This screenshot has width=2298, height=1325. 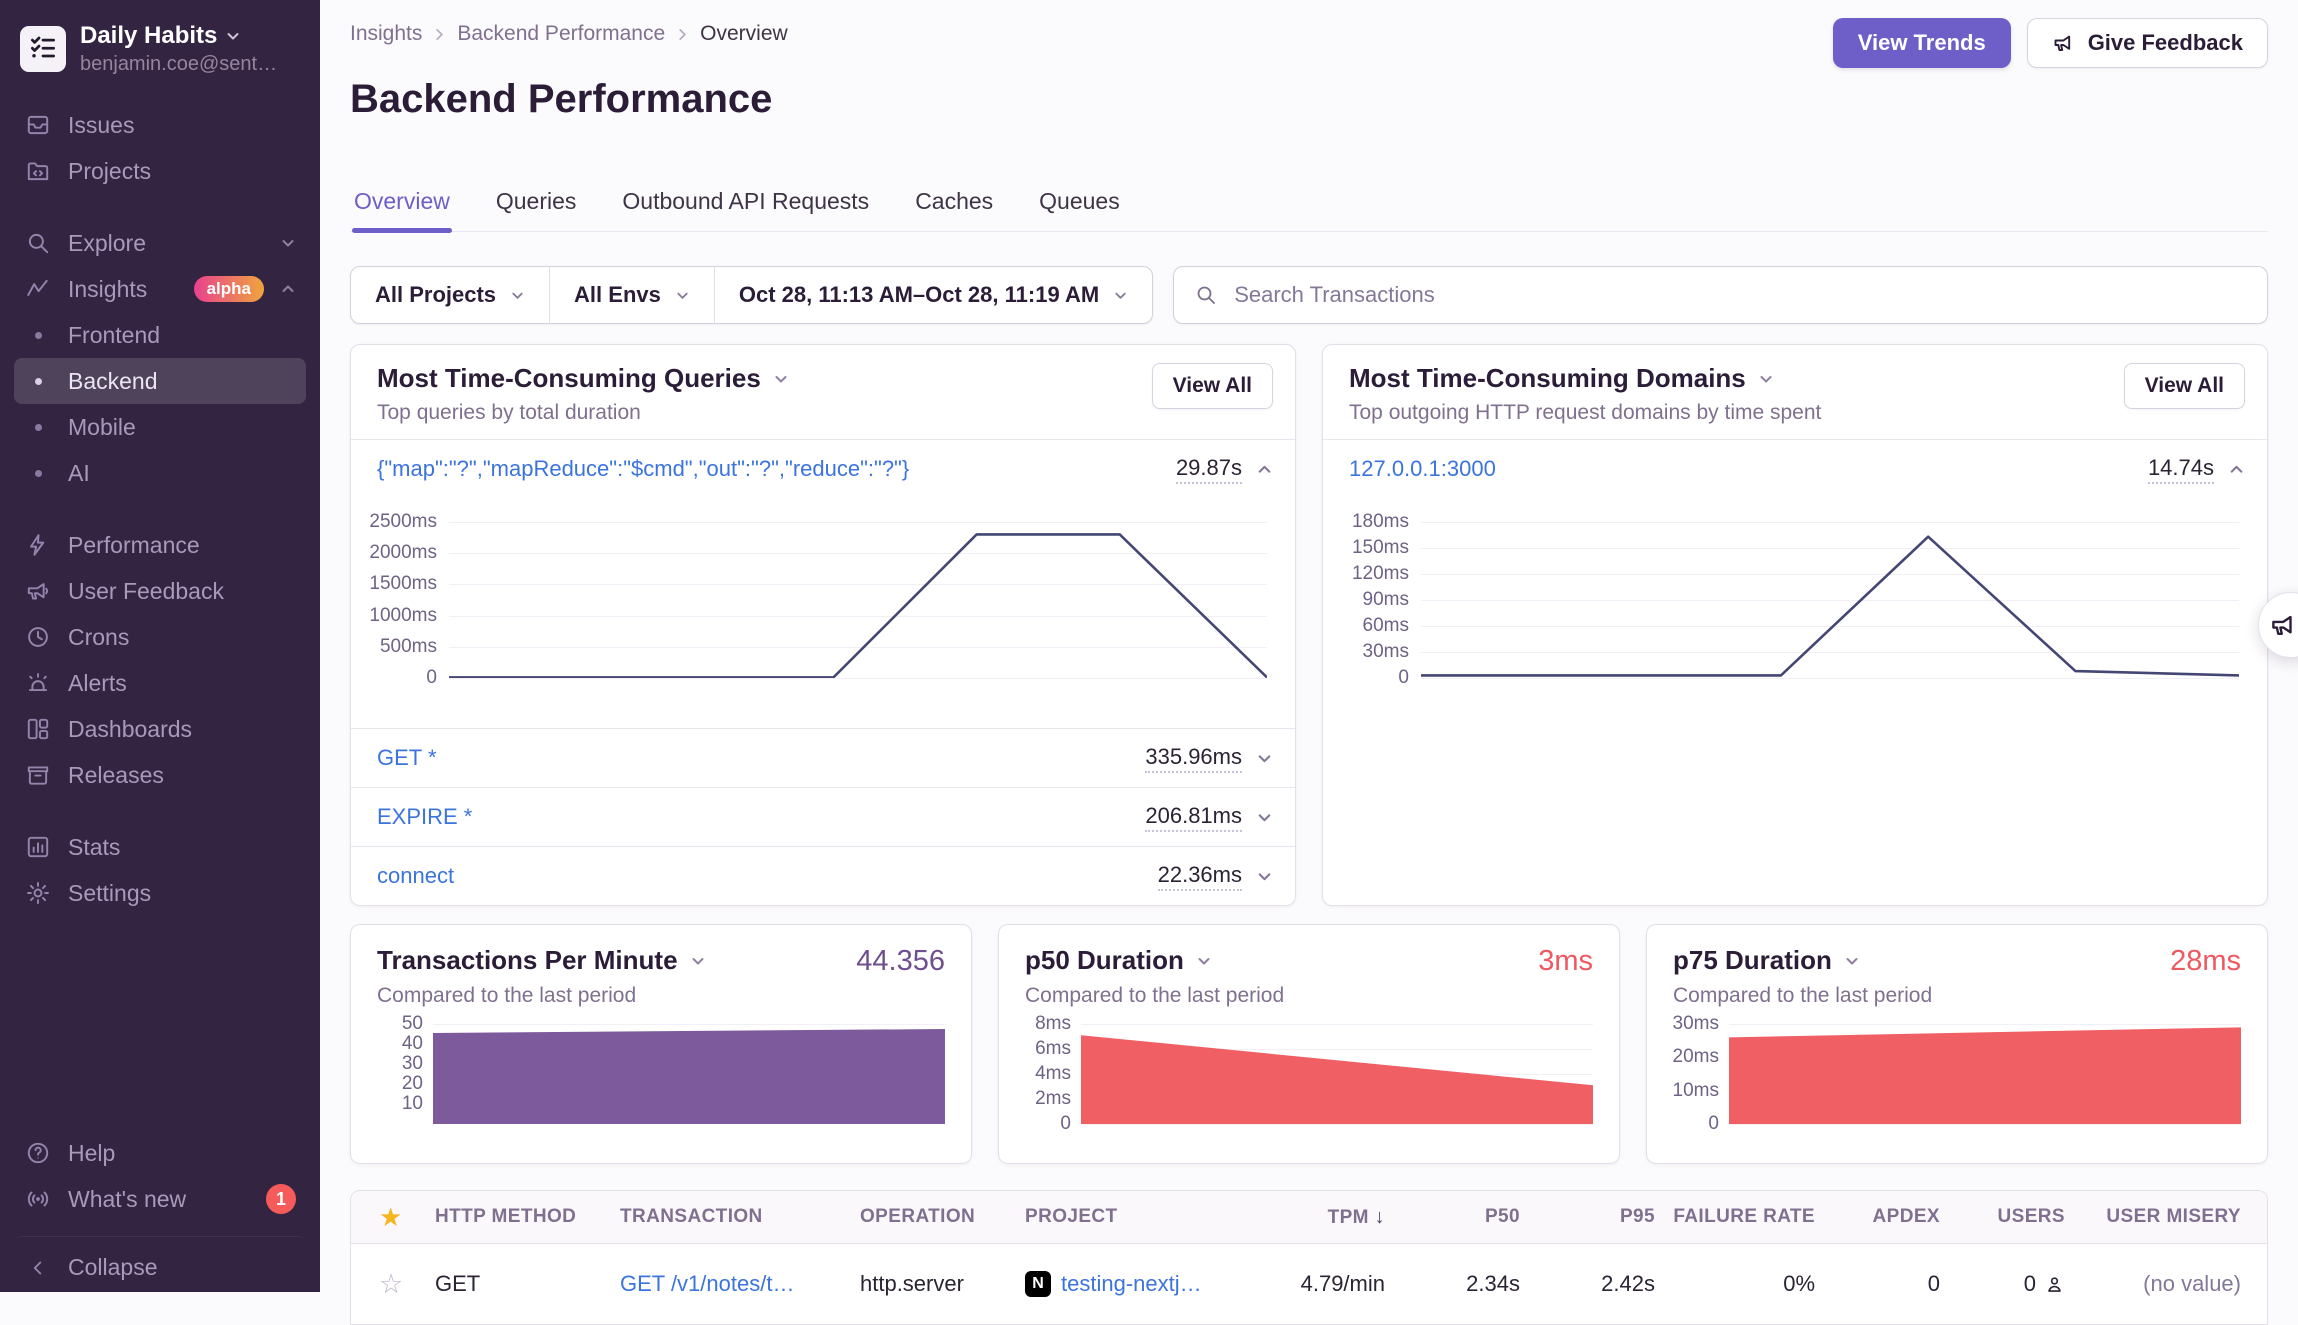 What do you see at coordinates (407, 757) in the screenshot?
I see `query-link: GET *` at bounding box center [407, 757].